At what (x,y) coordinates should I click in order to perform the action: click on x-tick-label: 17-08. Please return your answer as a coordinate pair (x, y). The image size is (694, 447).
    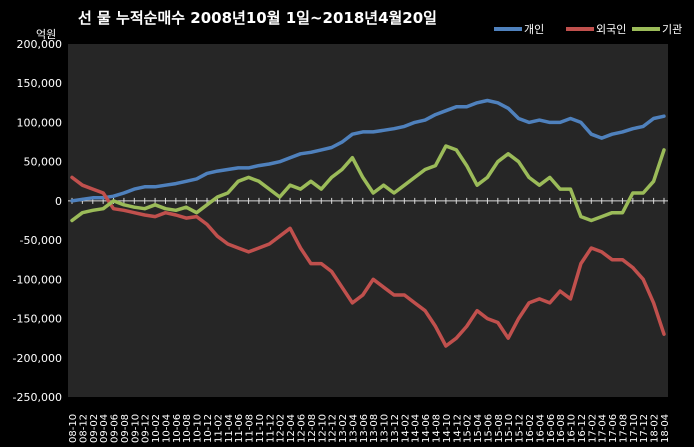
    Looking at the image, I should click on (623, 428).